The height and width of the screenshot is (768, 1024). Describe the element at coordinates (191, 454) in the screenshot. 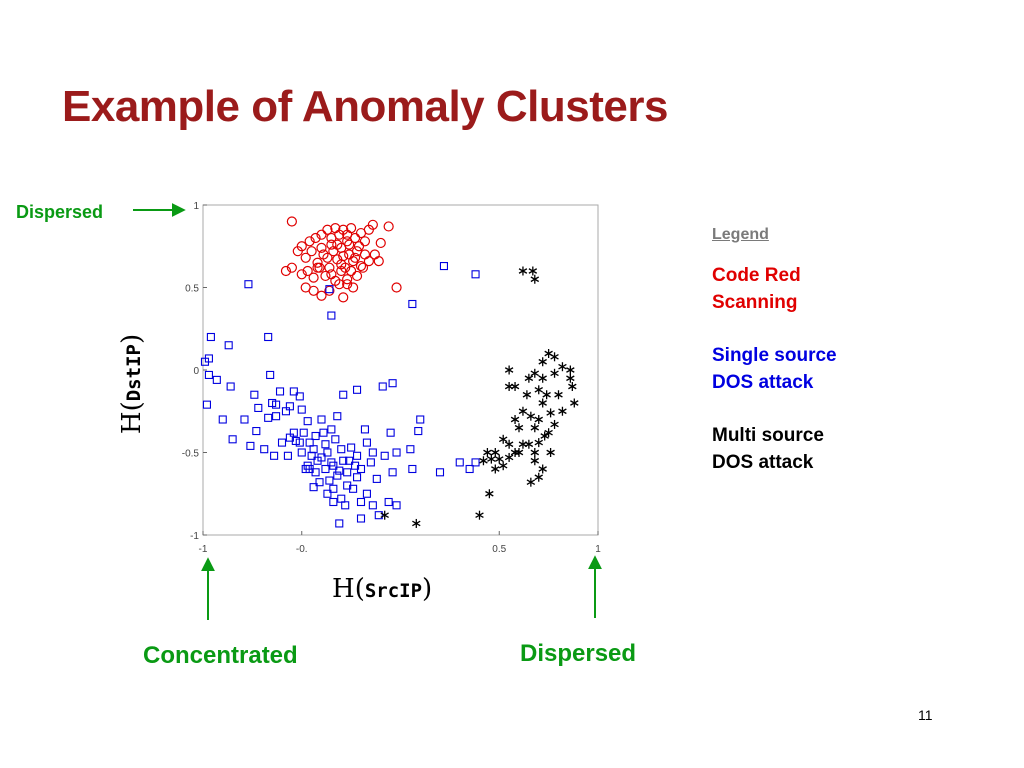

I see `y-tick-label: -0.5` at that location.